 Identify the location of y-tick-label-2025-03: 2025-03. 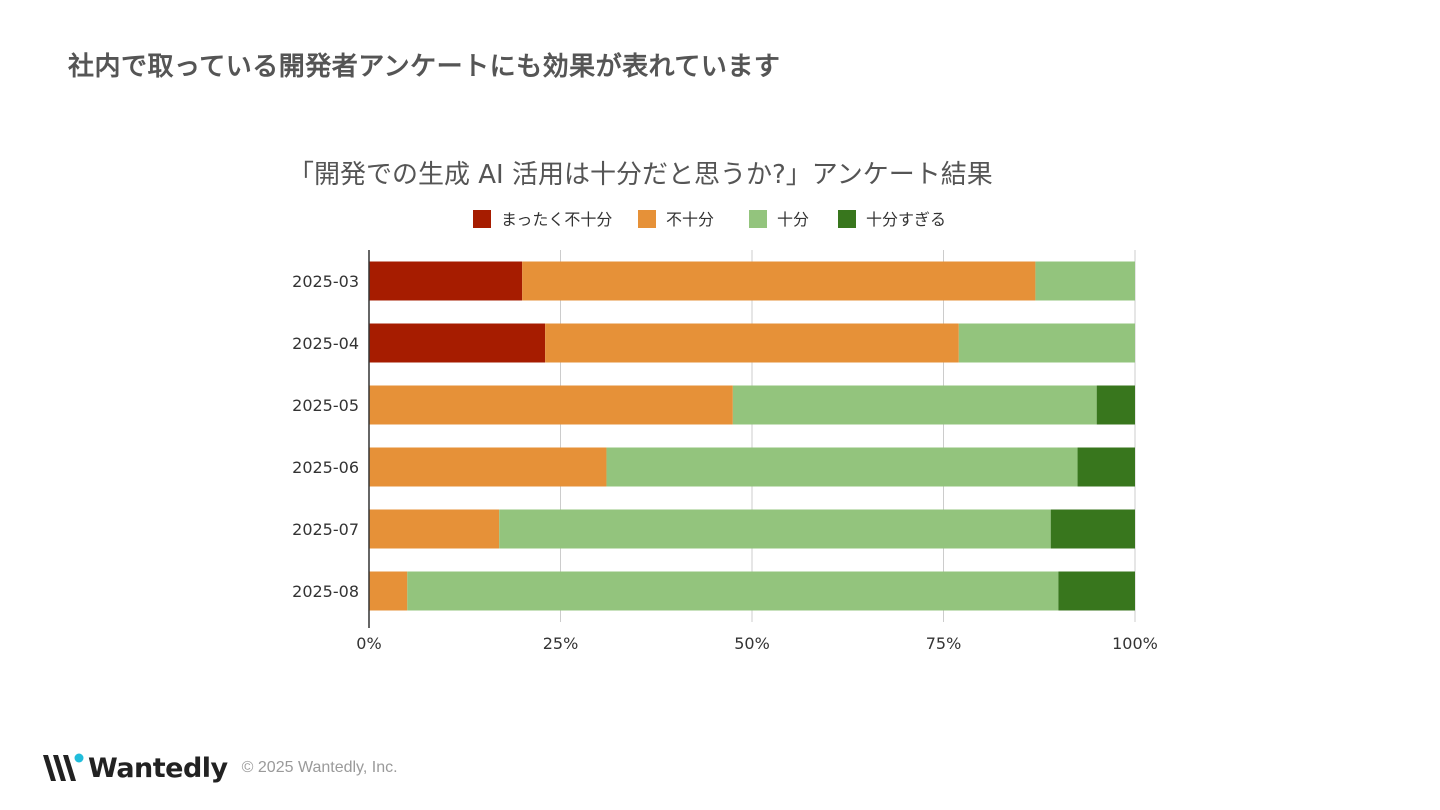
(325, 281).